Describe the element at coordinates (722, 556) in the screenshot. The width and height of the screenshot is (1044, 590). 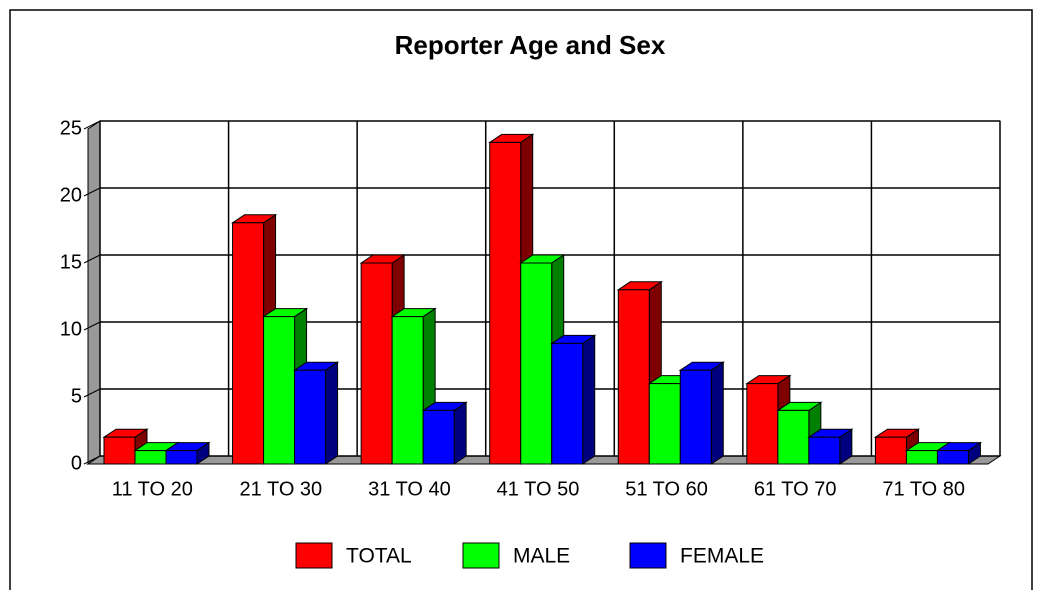
I see `legend-label: FEMALE` at that location.